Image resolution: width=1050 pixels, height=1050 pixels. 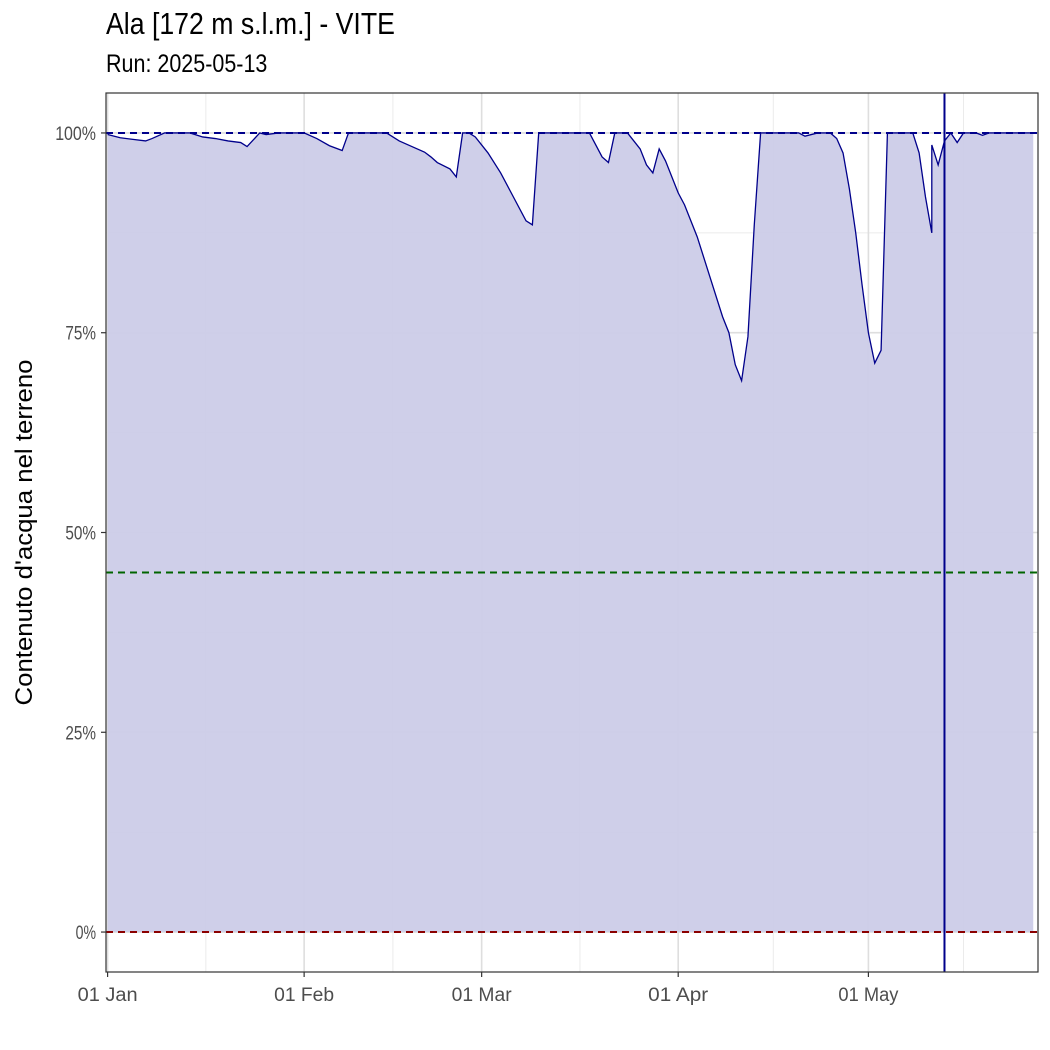 What do you see at coordinates (80, 733) in the screenshot?
I see `y-tick-label: 25%` at bounding box center [80, 733].